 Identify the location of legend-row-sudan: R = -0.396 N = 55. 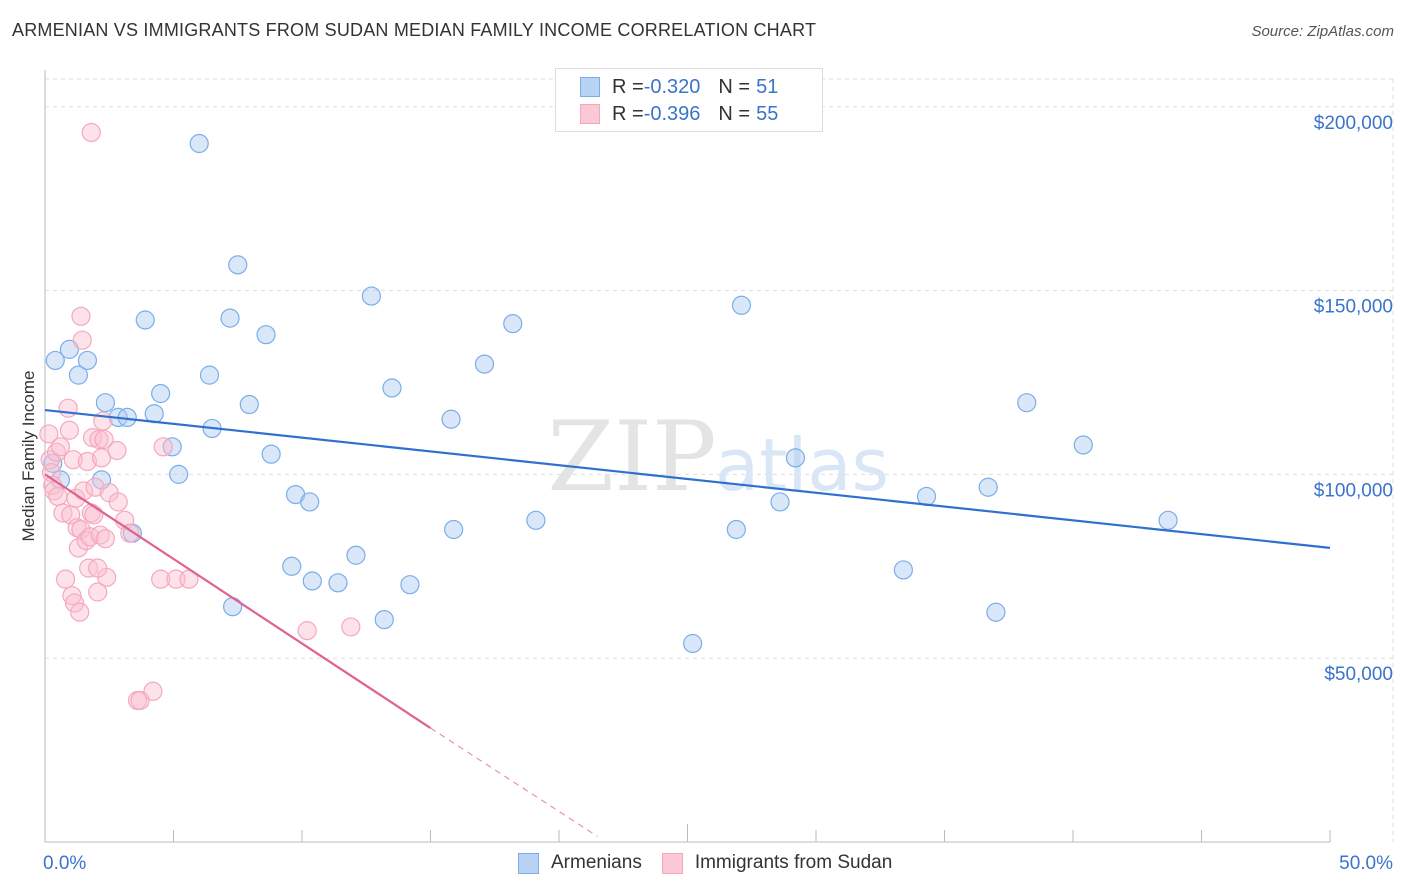
(679, 114).